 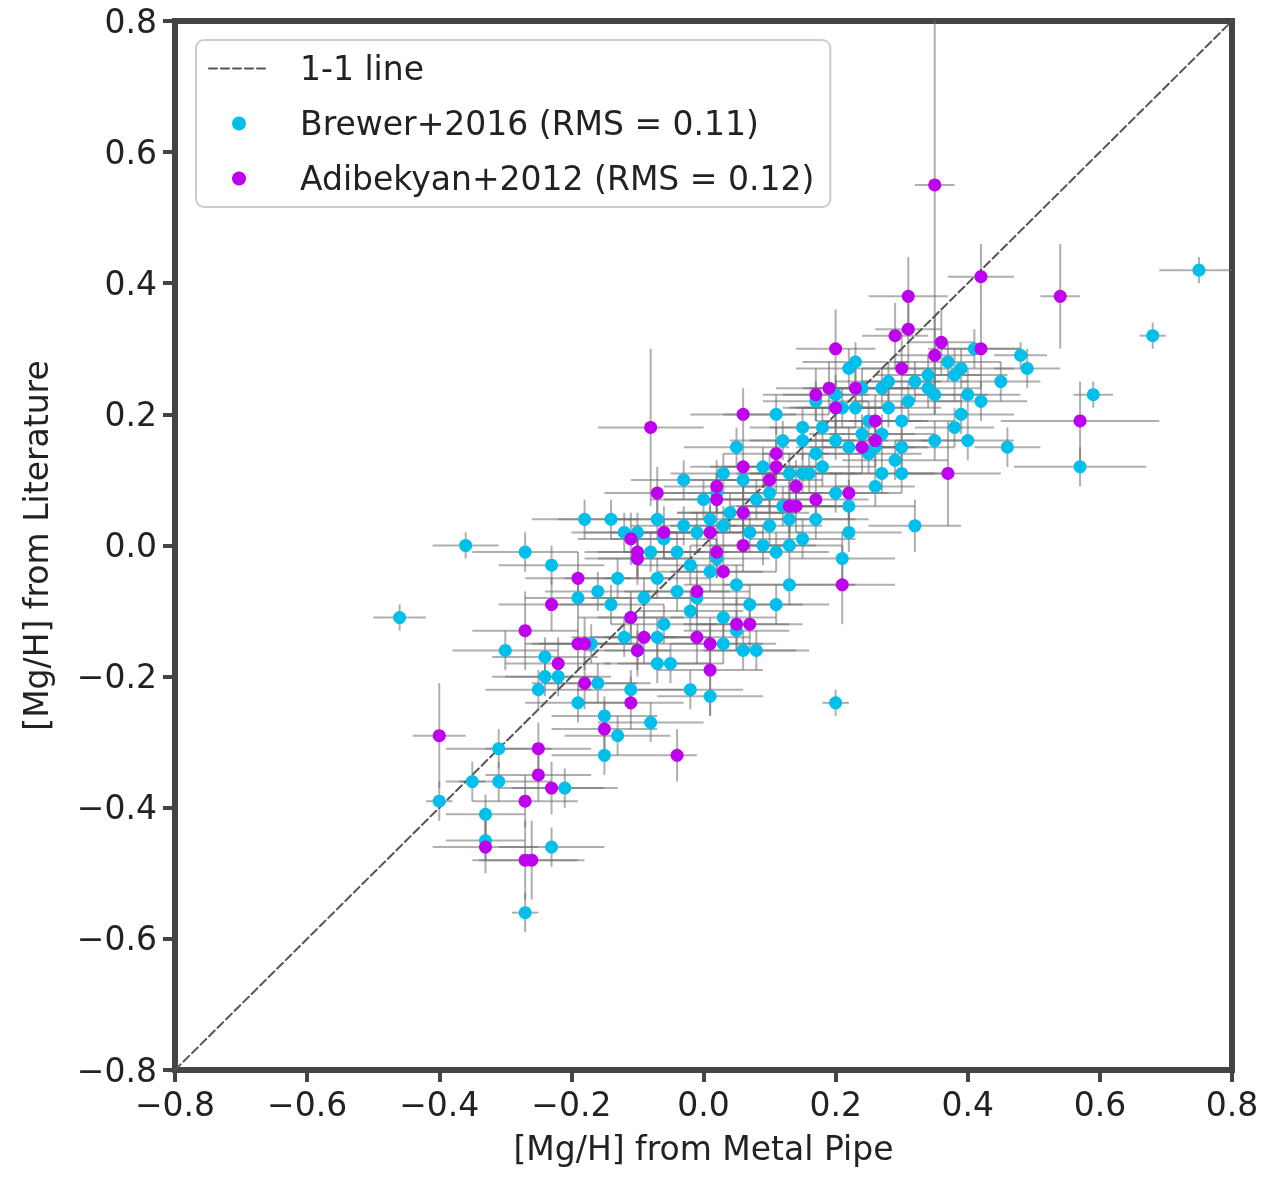 What do you see at coordinates (36, 545) in the screenshot?
I see `y-axis-title: [Mg/H] from Literature` at bounding box center [36, 545].